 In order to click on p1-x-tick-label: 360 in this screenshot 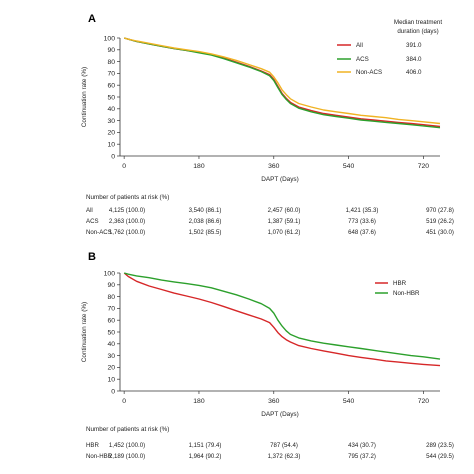, I will do `click(274, 166)`.